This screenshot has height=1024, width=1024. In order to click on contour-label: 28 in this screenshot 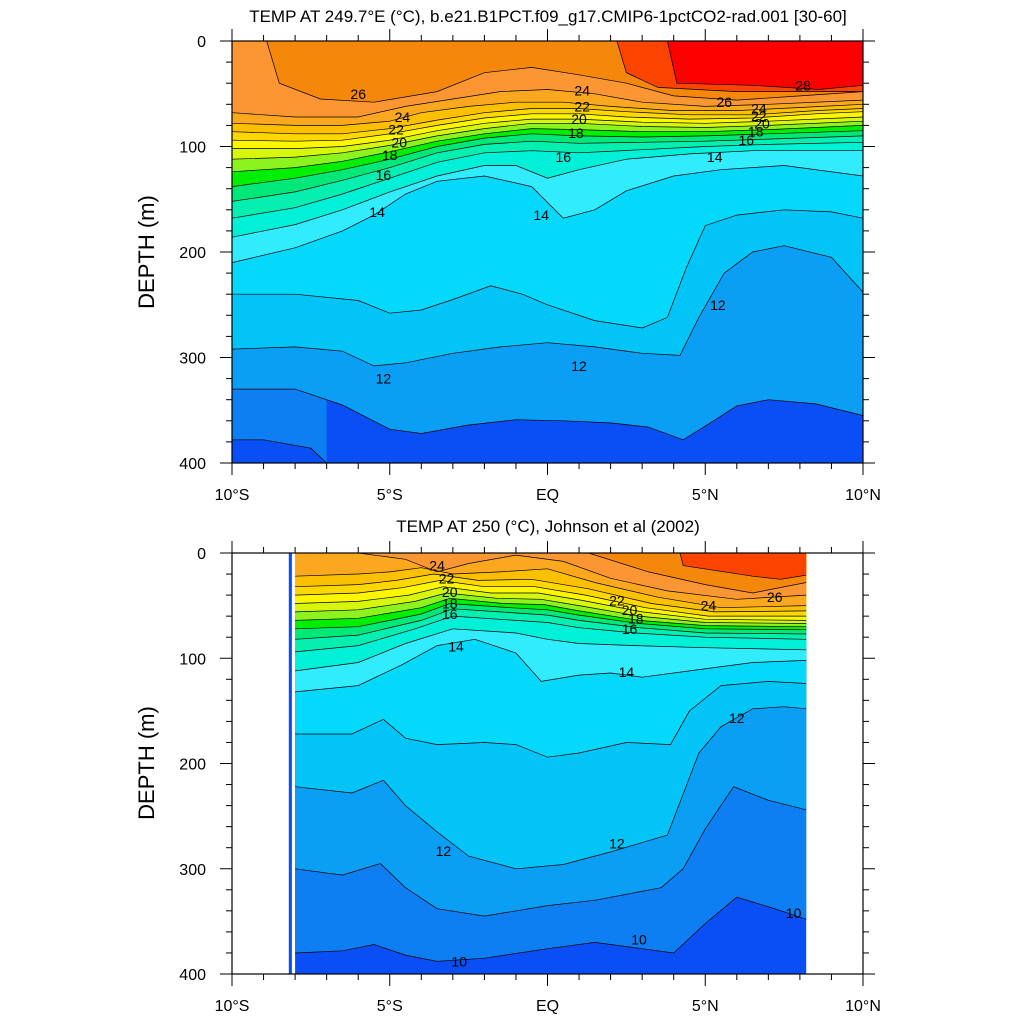, I will do `click(803, 85)`.